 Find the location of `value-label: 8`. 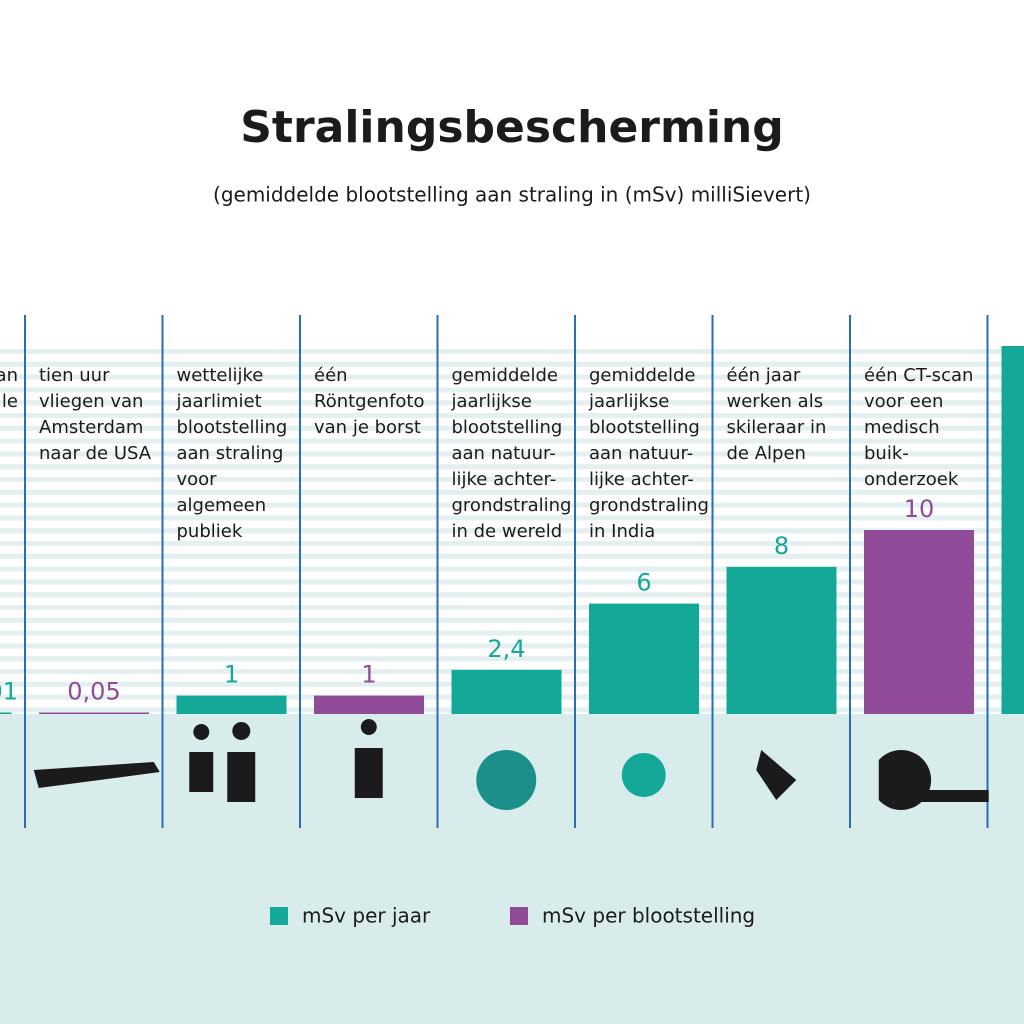

value-label: 8 is located at coordinates (781, 546).